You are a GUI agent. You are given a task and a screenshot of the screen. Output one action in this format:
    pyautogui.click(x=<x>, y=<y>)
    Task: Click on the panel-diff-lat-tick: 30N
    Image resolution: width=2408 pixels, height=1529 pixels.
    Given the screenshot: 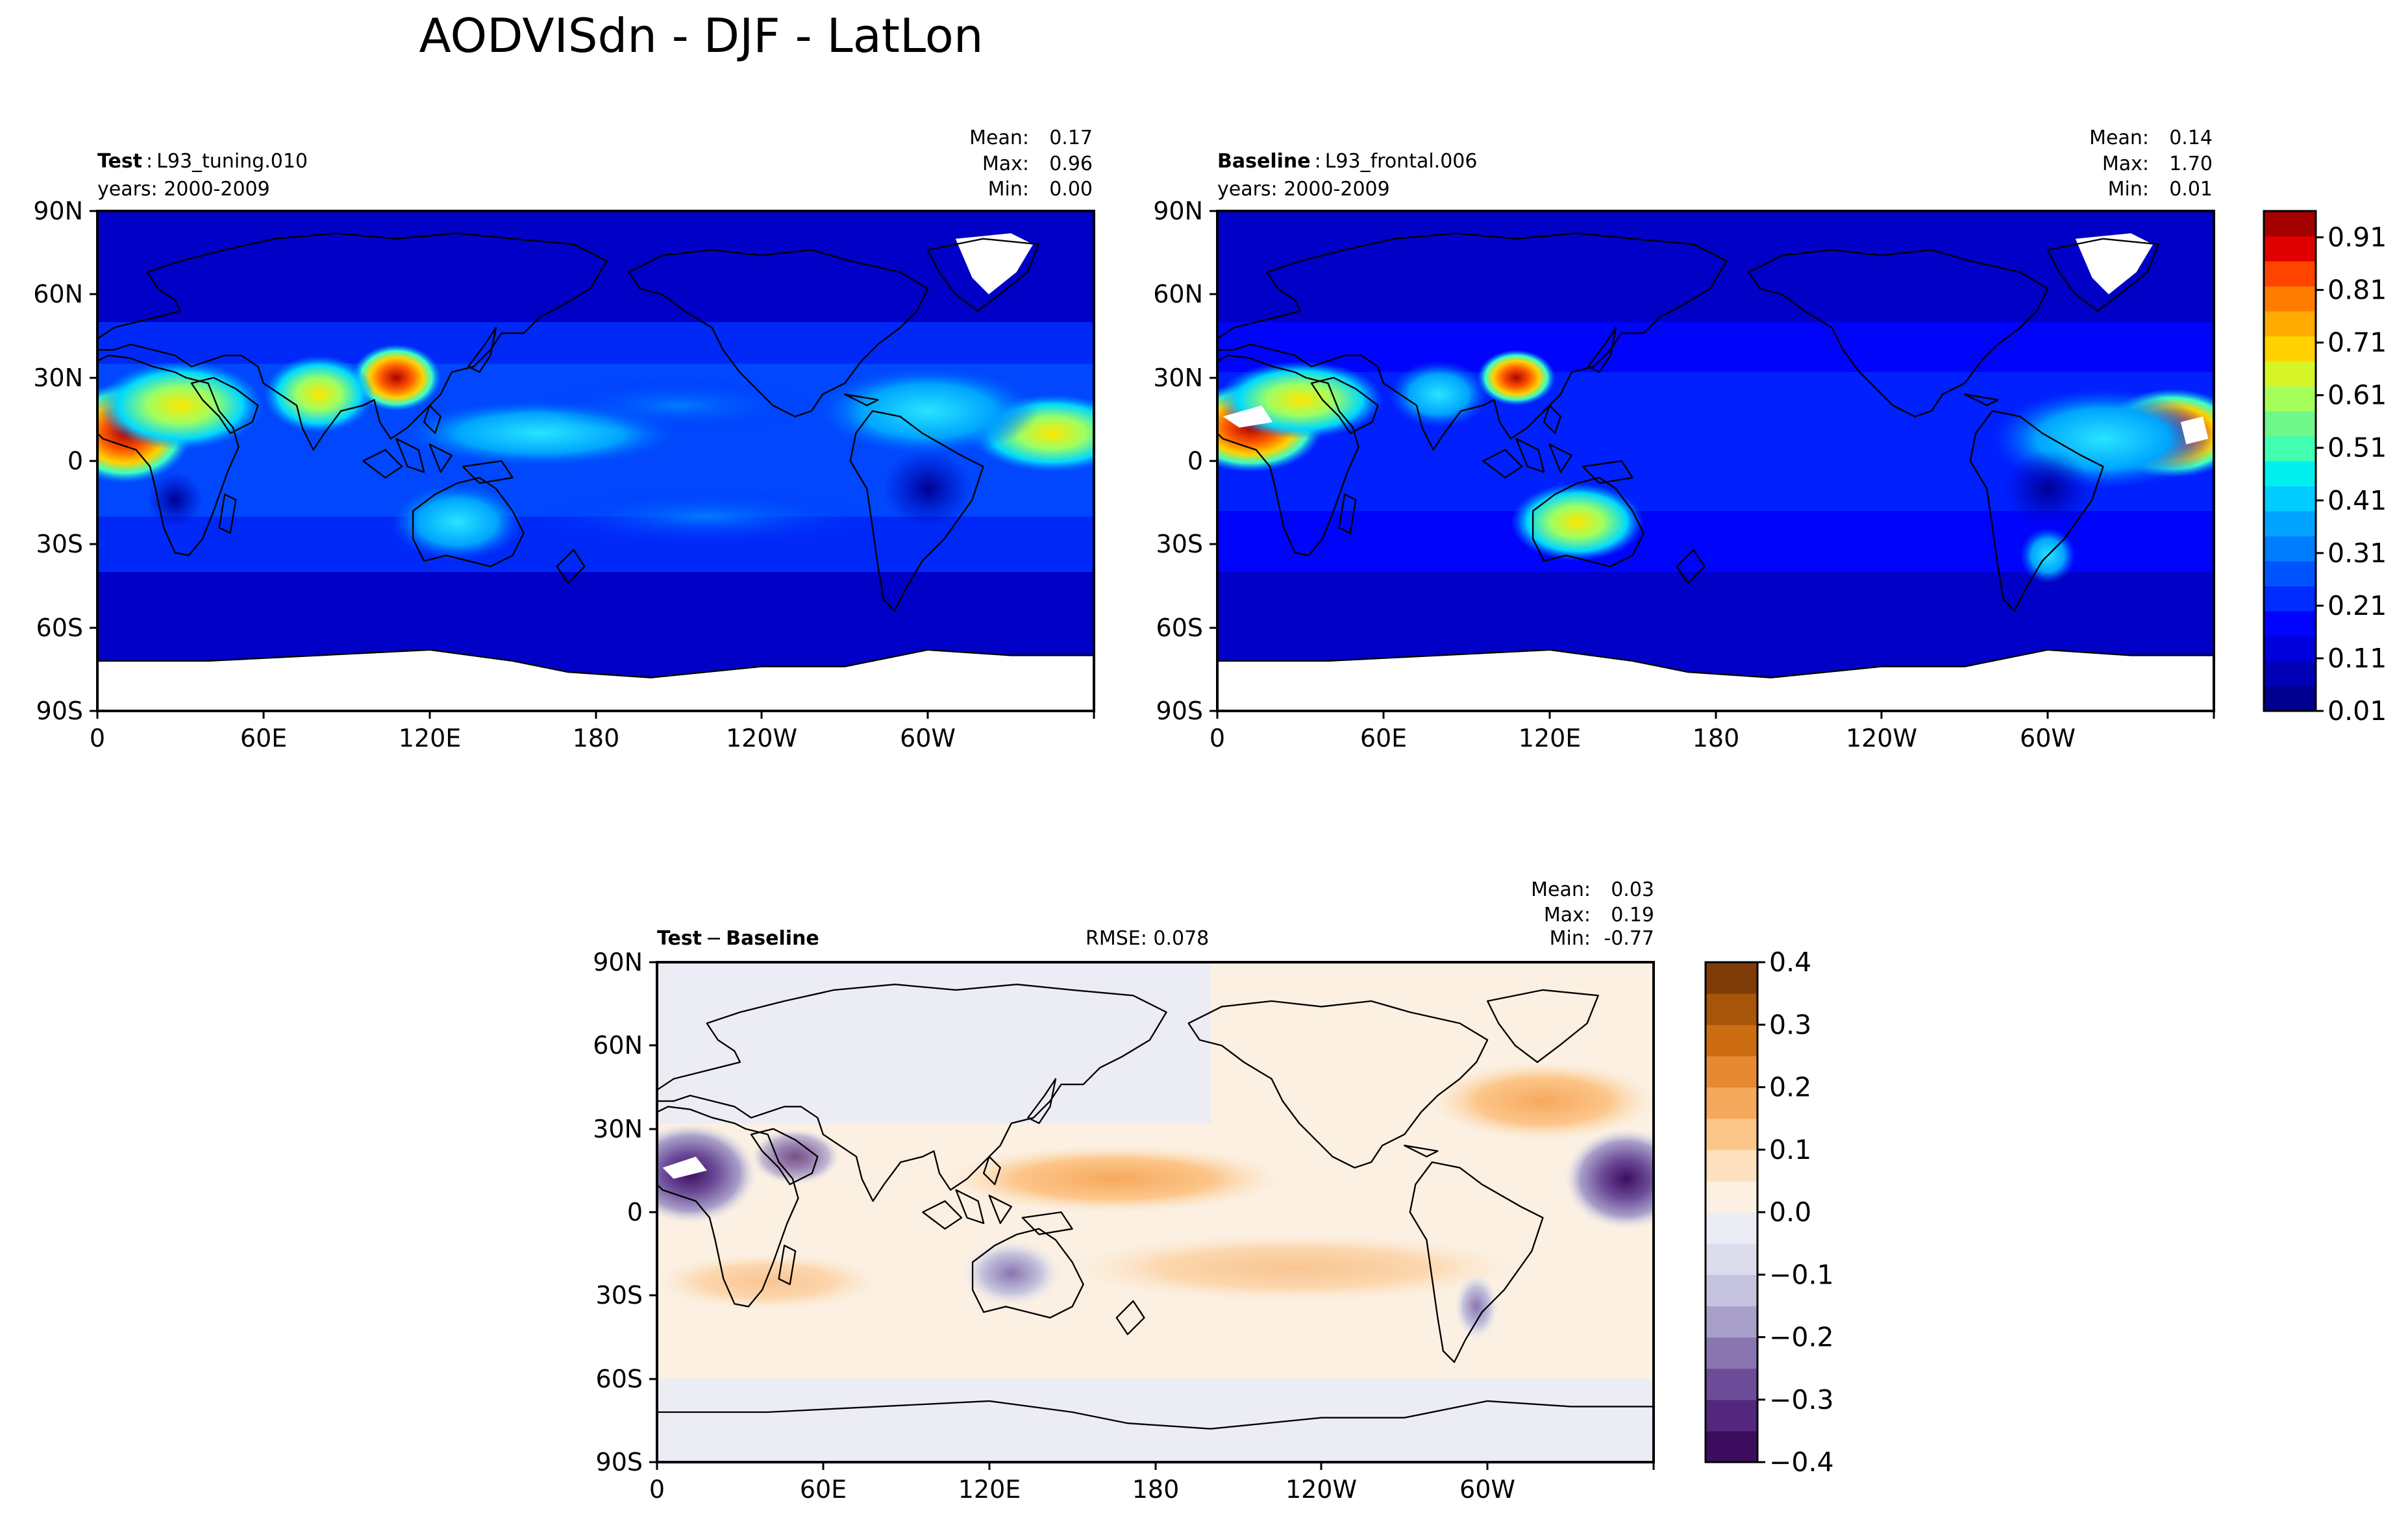 What is the action you would take?
    pyautogui.click(x=618, y=1129)
    